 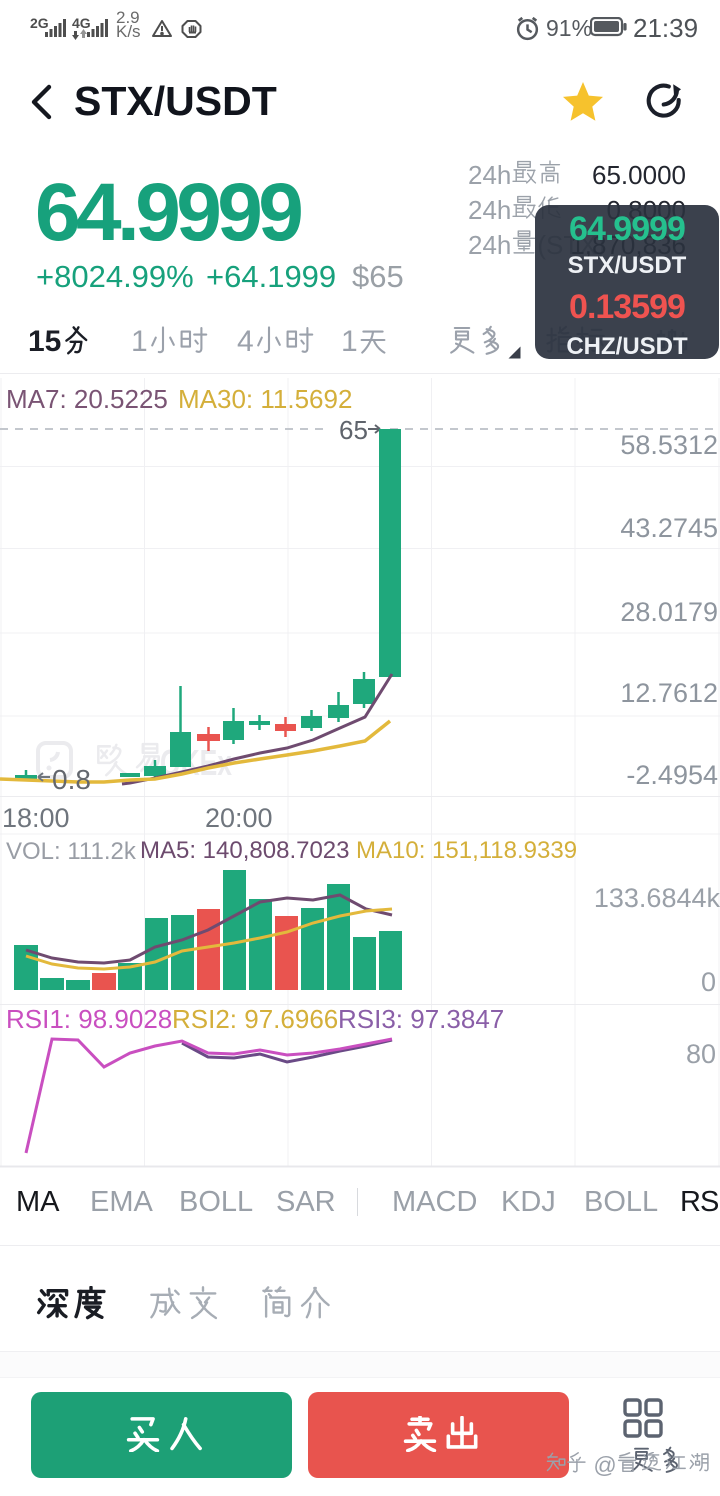 What do you see at coordinates (353, 430) in the screenshot?
I see `svg-text: 65` at bounding box center [353, 430].